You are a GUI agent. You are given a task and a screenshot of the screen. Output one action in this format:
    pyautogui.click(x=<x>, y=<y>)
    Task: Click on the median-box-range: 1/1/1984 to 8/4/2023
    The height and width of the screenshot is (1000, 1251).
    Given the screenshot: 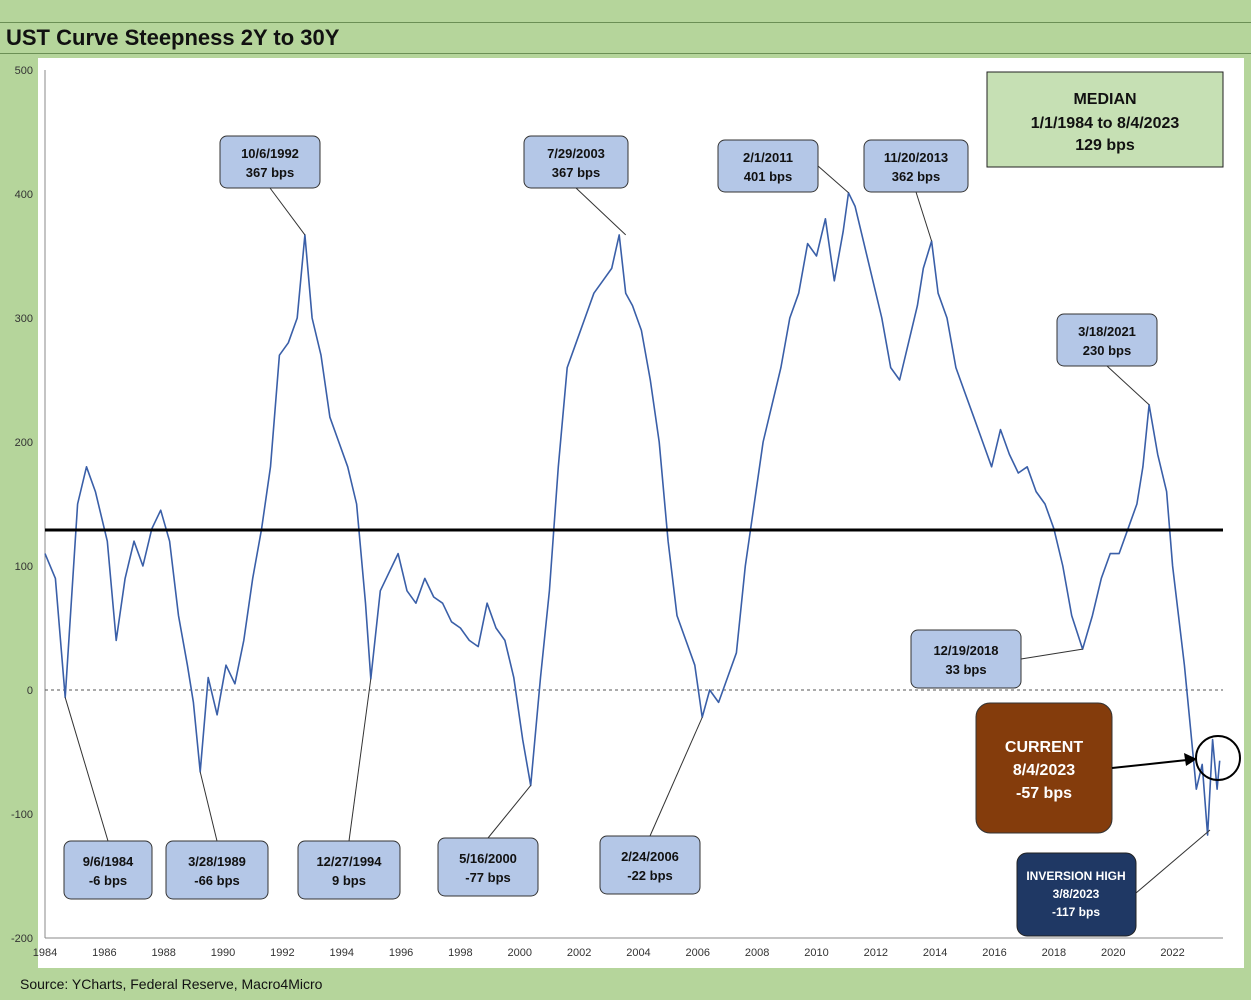 What is the action you would take?
    pyautogui.click(x=1105, y=123)
    